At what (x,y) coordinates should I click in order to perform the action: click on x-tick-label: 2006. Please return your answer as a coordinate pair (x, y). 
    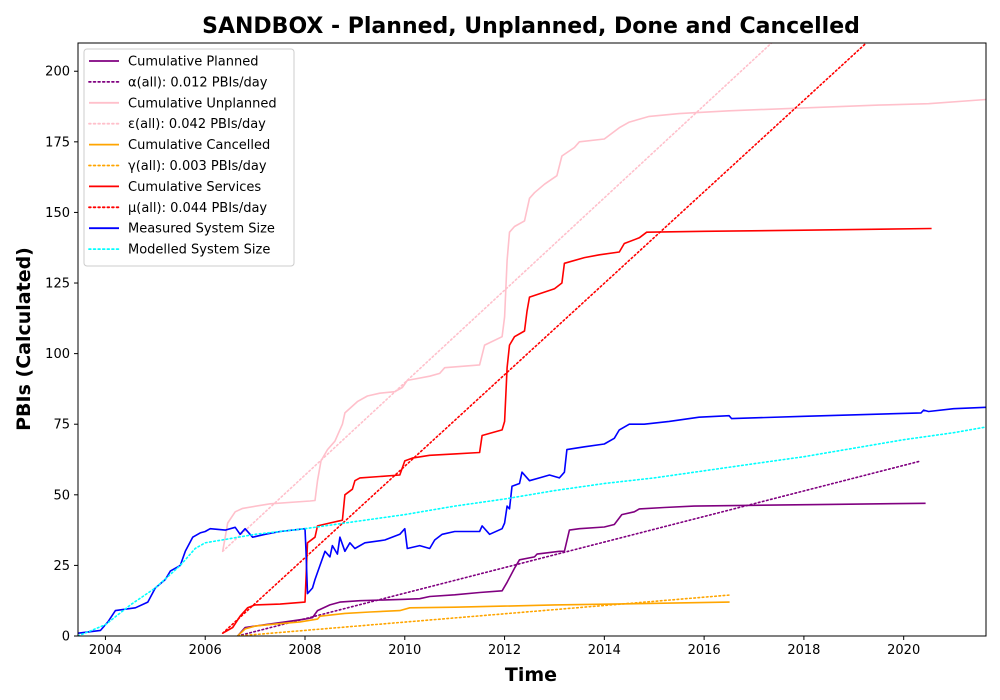
    Looking at the image, I should click on (205, 650).